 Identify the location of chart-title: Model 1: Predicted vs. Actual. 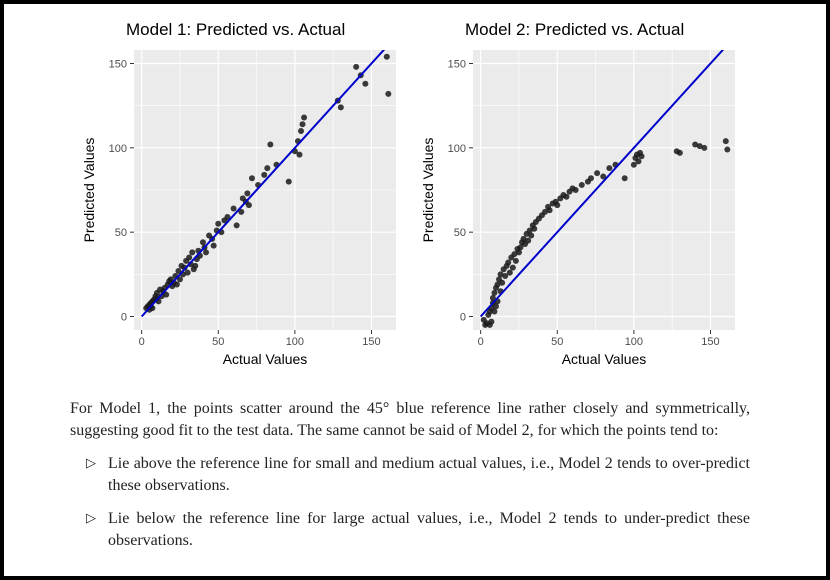
(235, 29).